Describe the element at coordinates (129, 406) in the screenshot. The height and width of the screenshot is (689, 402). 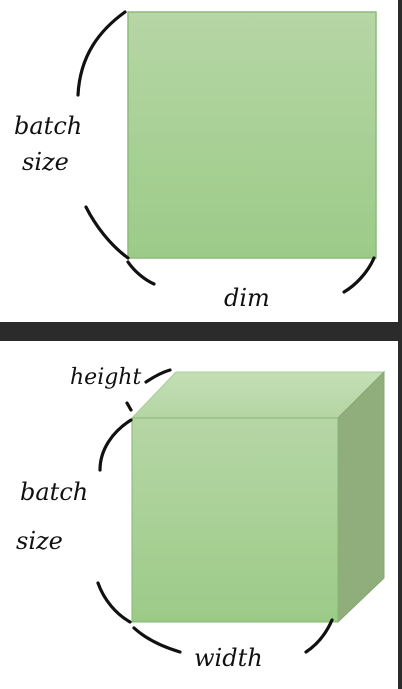
I see `height-brace-tick` at that location.